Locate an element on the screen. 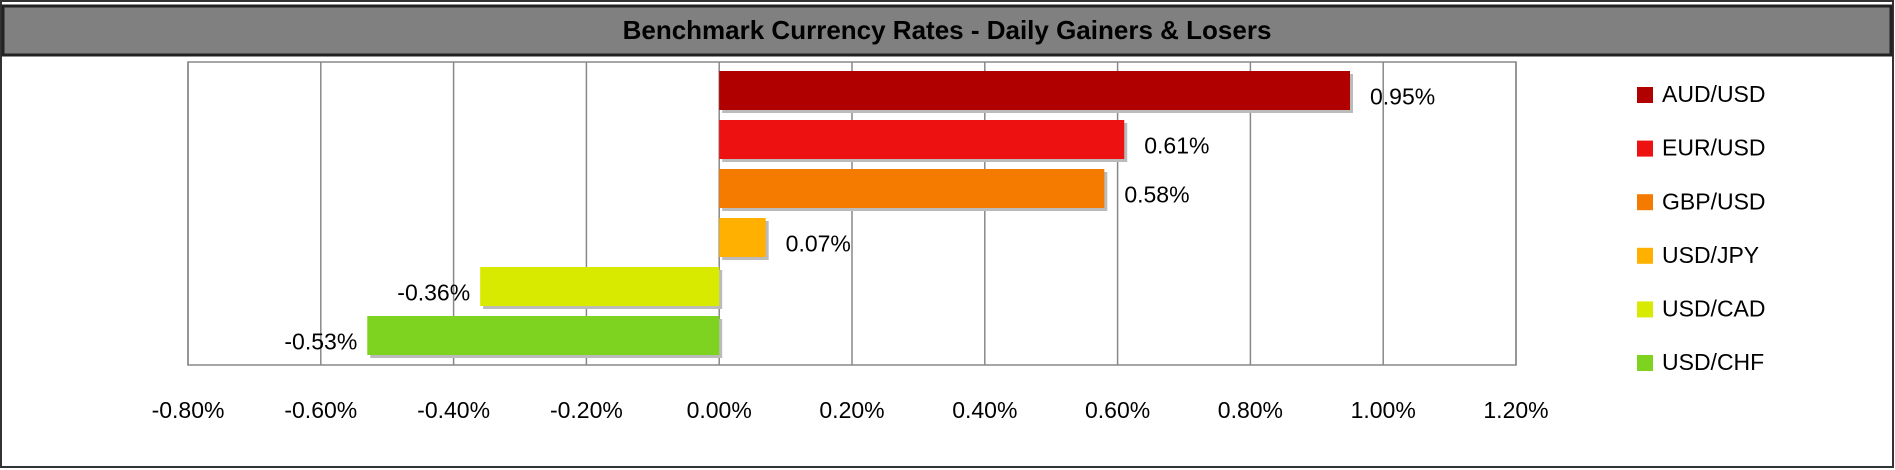  x-tick-label: 0.60% is located at coordinates (1117, 410).